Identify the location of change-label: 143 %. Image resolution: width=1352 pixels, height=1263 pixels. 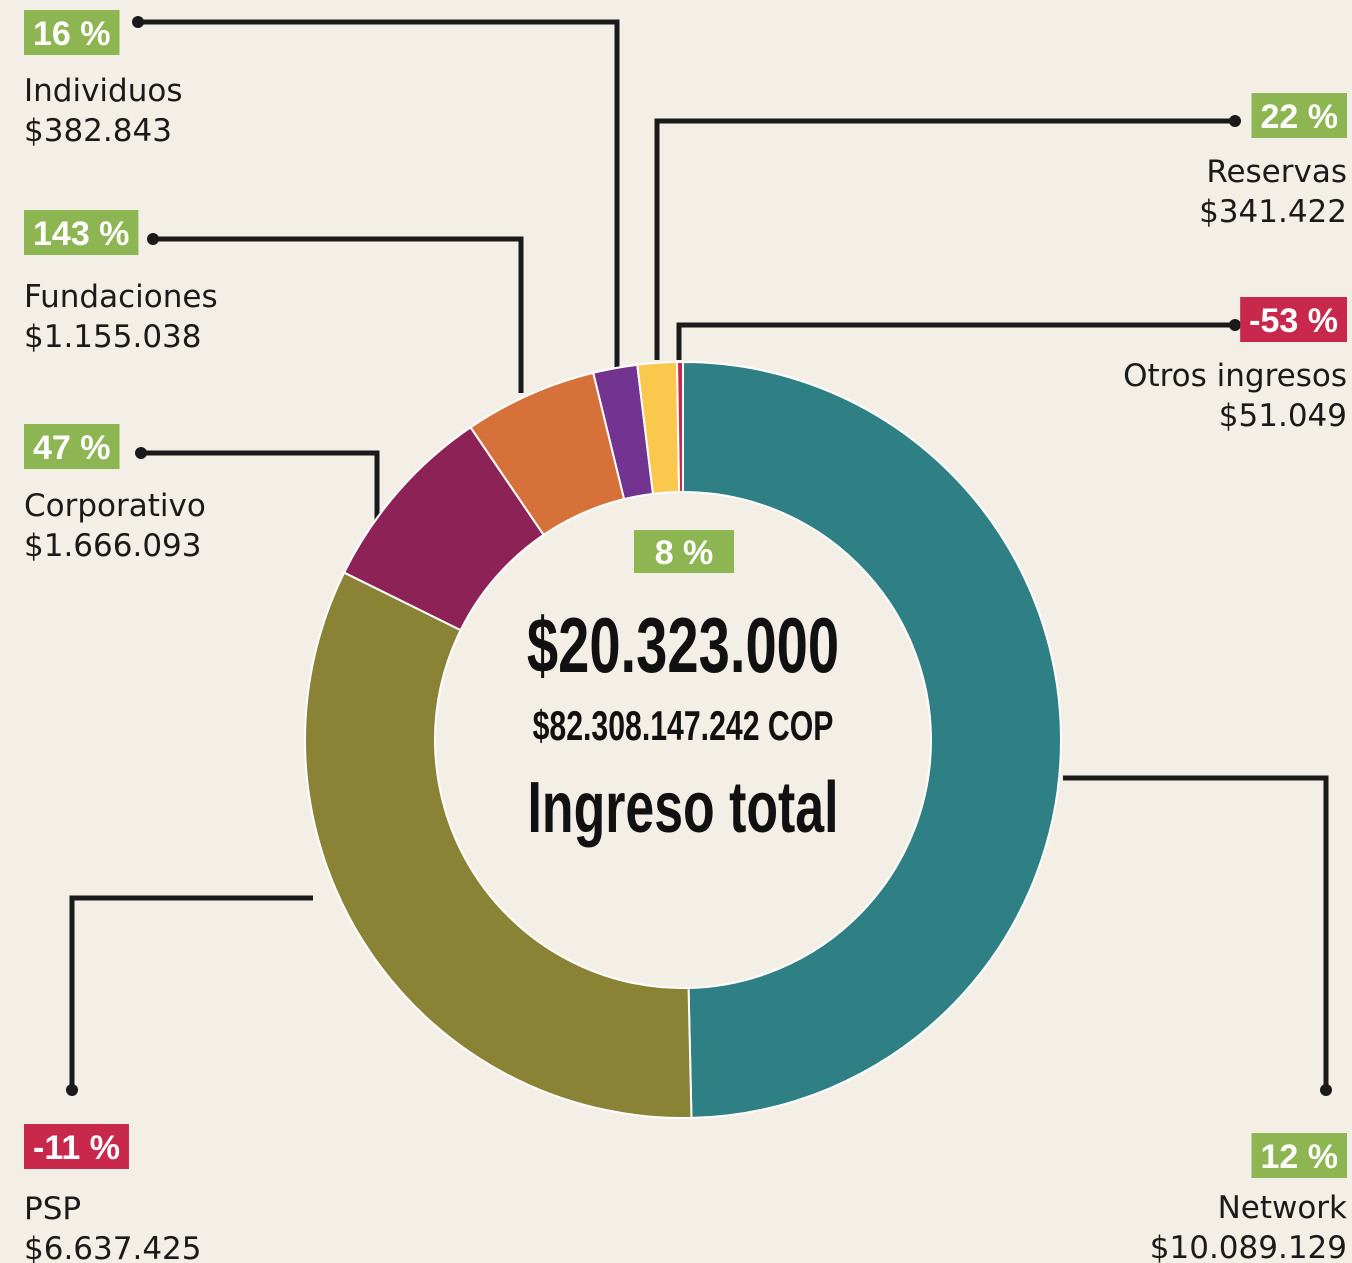
(81, 234).